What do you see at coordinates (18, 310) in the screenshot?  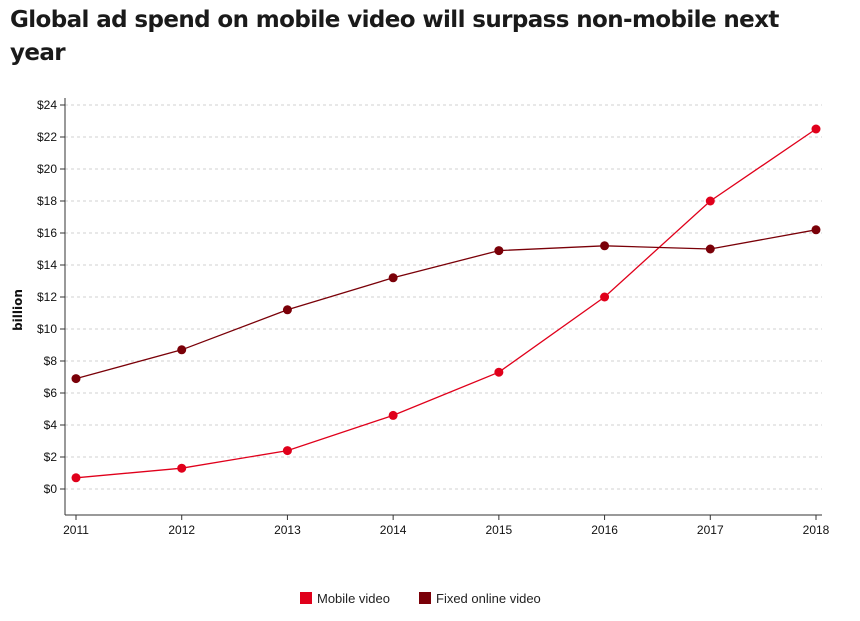 I see `y-axis-label: billion` at bounding box center [18, 310].